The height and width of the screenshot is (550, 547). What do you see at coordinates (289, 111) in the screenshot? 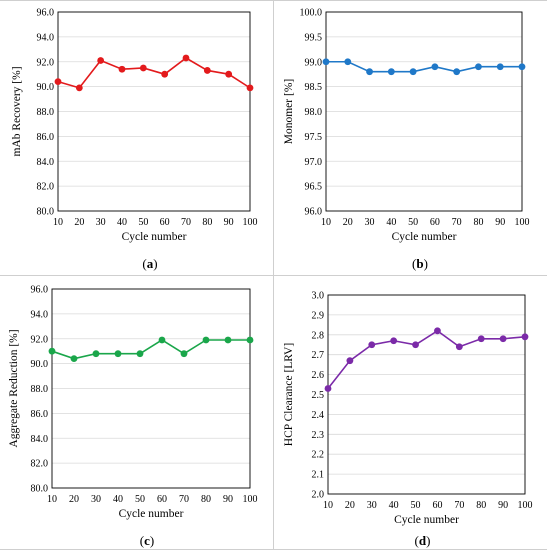
I see `y-axis-title: Monomer [%]` at bounding box center [289, 111].